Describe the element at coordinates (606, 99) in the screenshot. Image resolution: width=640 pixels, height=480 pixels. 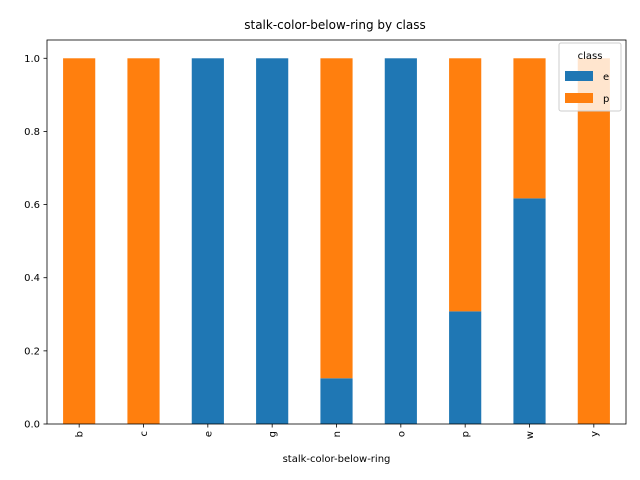
I see `legend-label-p: p` at that location.